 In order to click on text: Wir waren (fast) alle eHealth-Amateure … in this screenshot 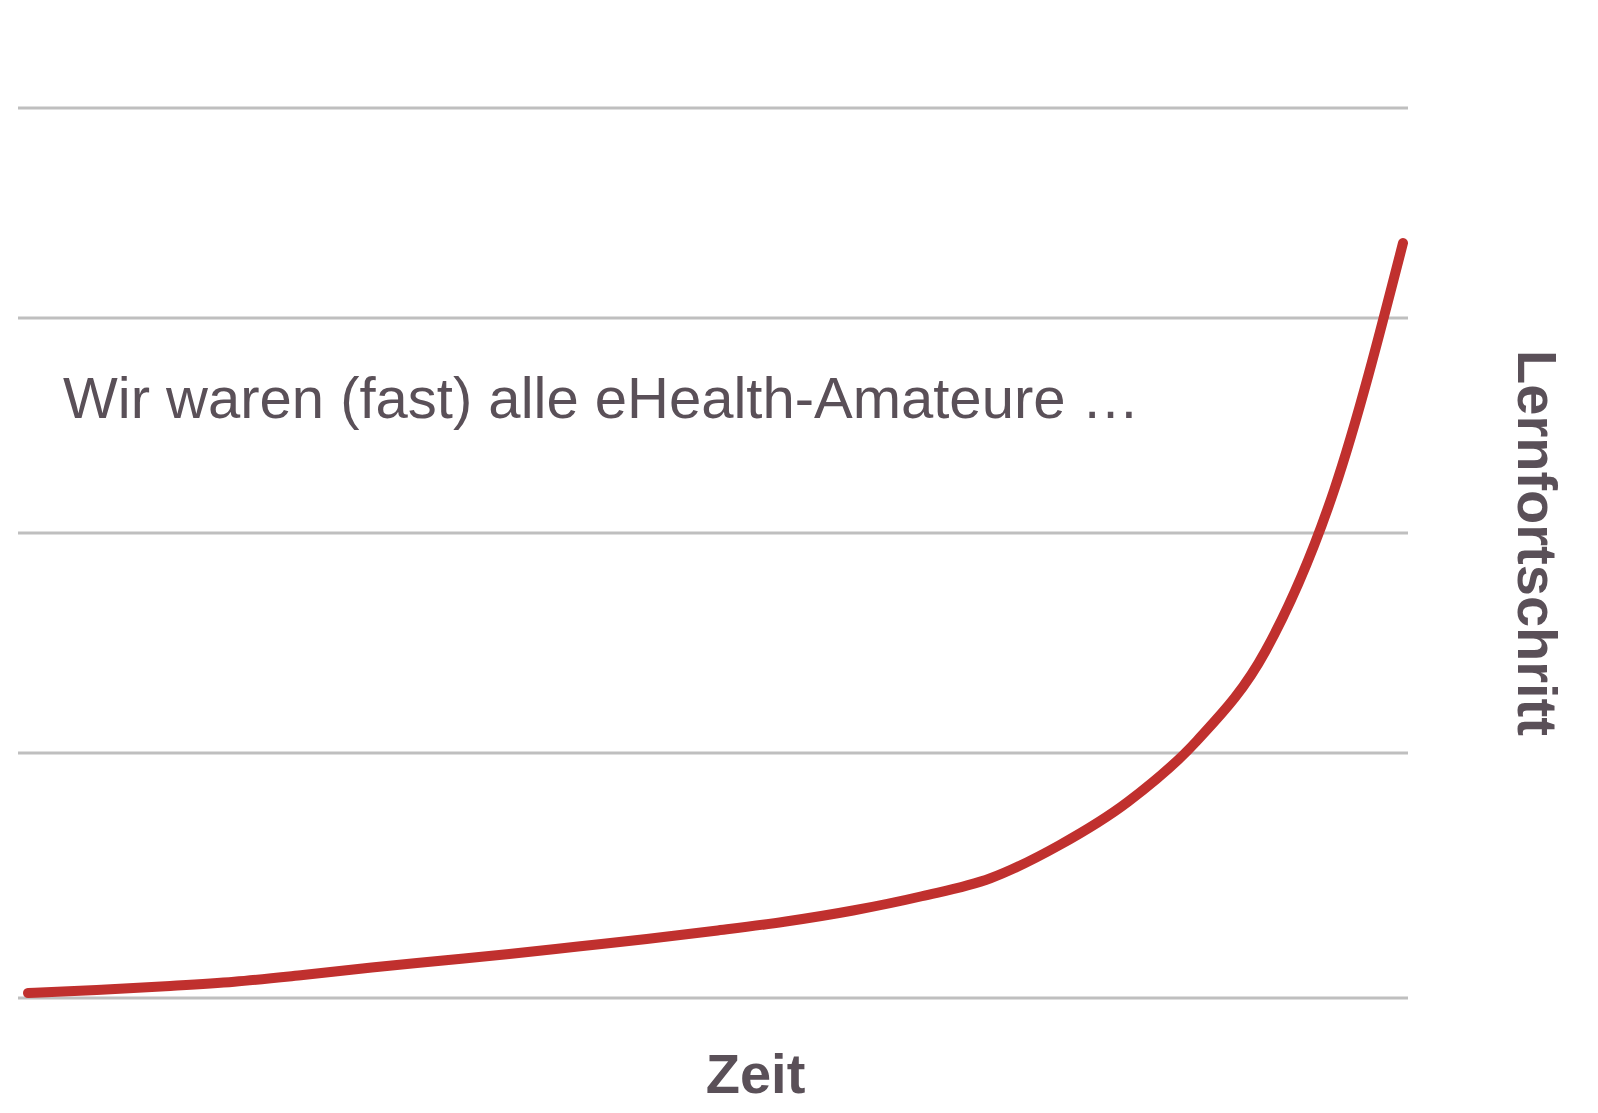, I will do `click(601, 397)`.